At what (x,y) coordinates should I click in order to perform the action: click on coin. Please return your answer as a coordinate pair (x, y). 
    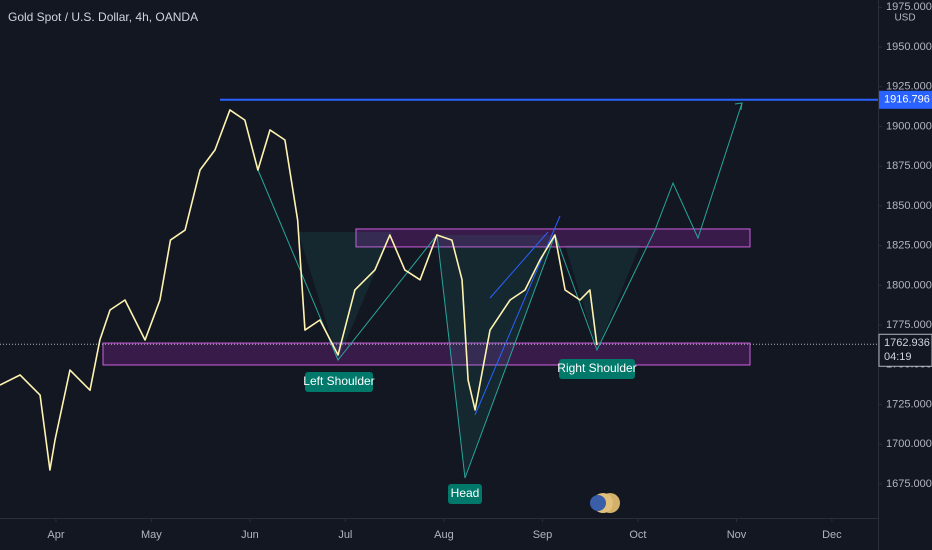
    Looking at the image, I should click on (598, 503).